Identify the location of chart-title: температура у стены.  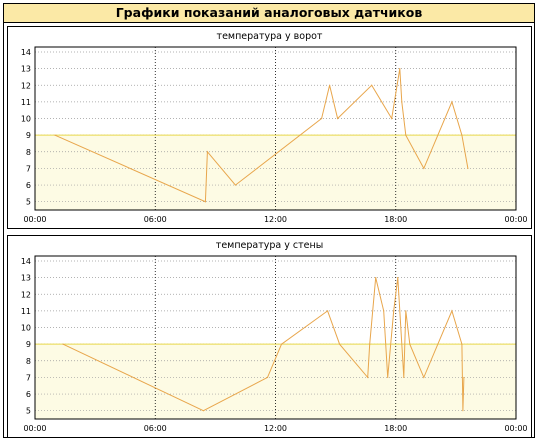
(269, 245).